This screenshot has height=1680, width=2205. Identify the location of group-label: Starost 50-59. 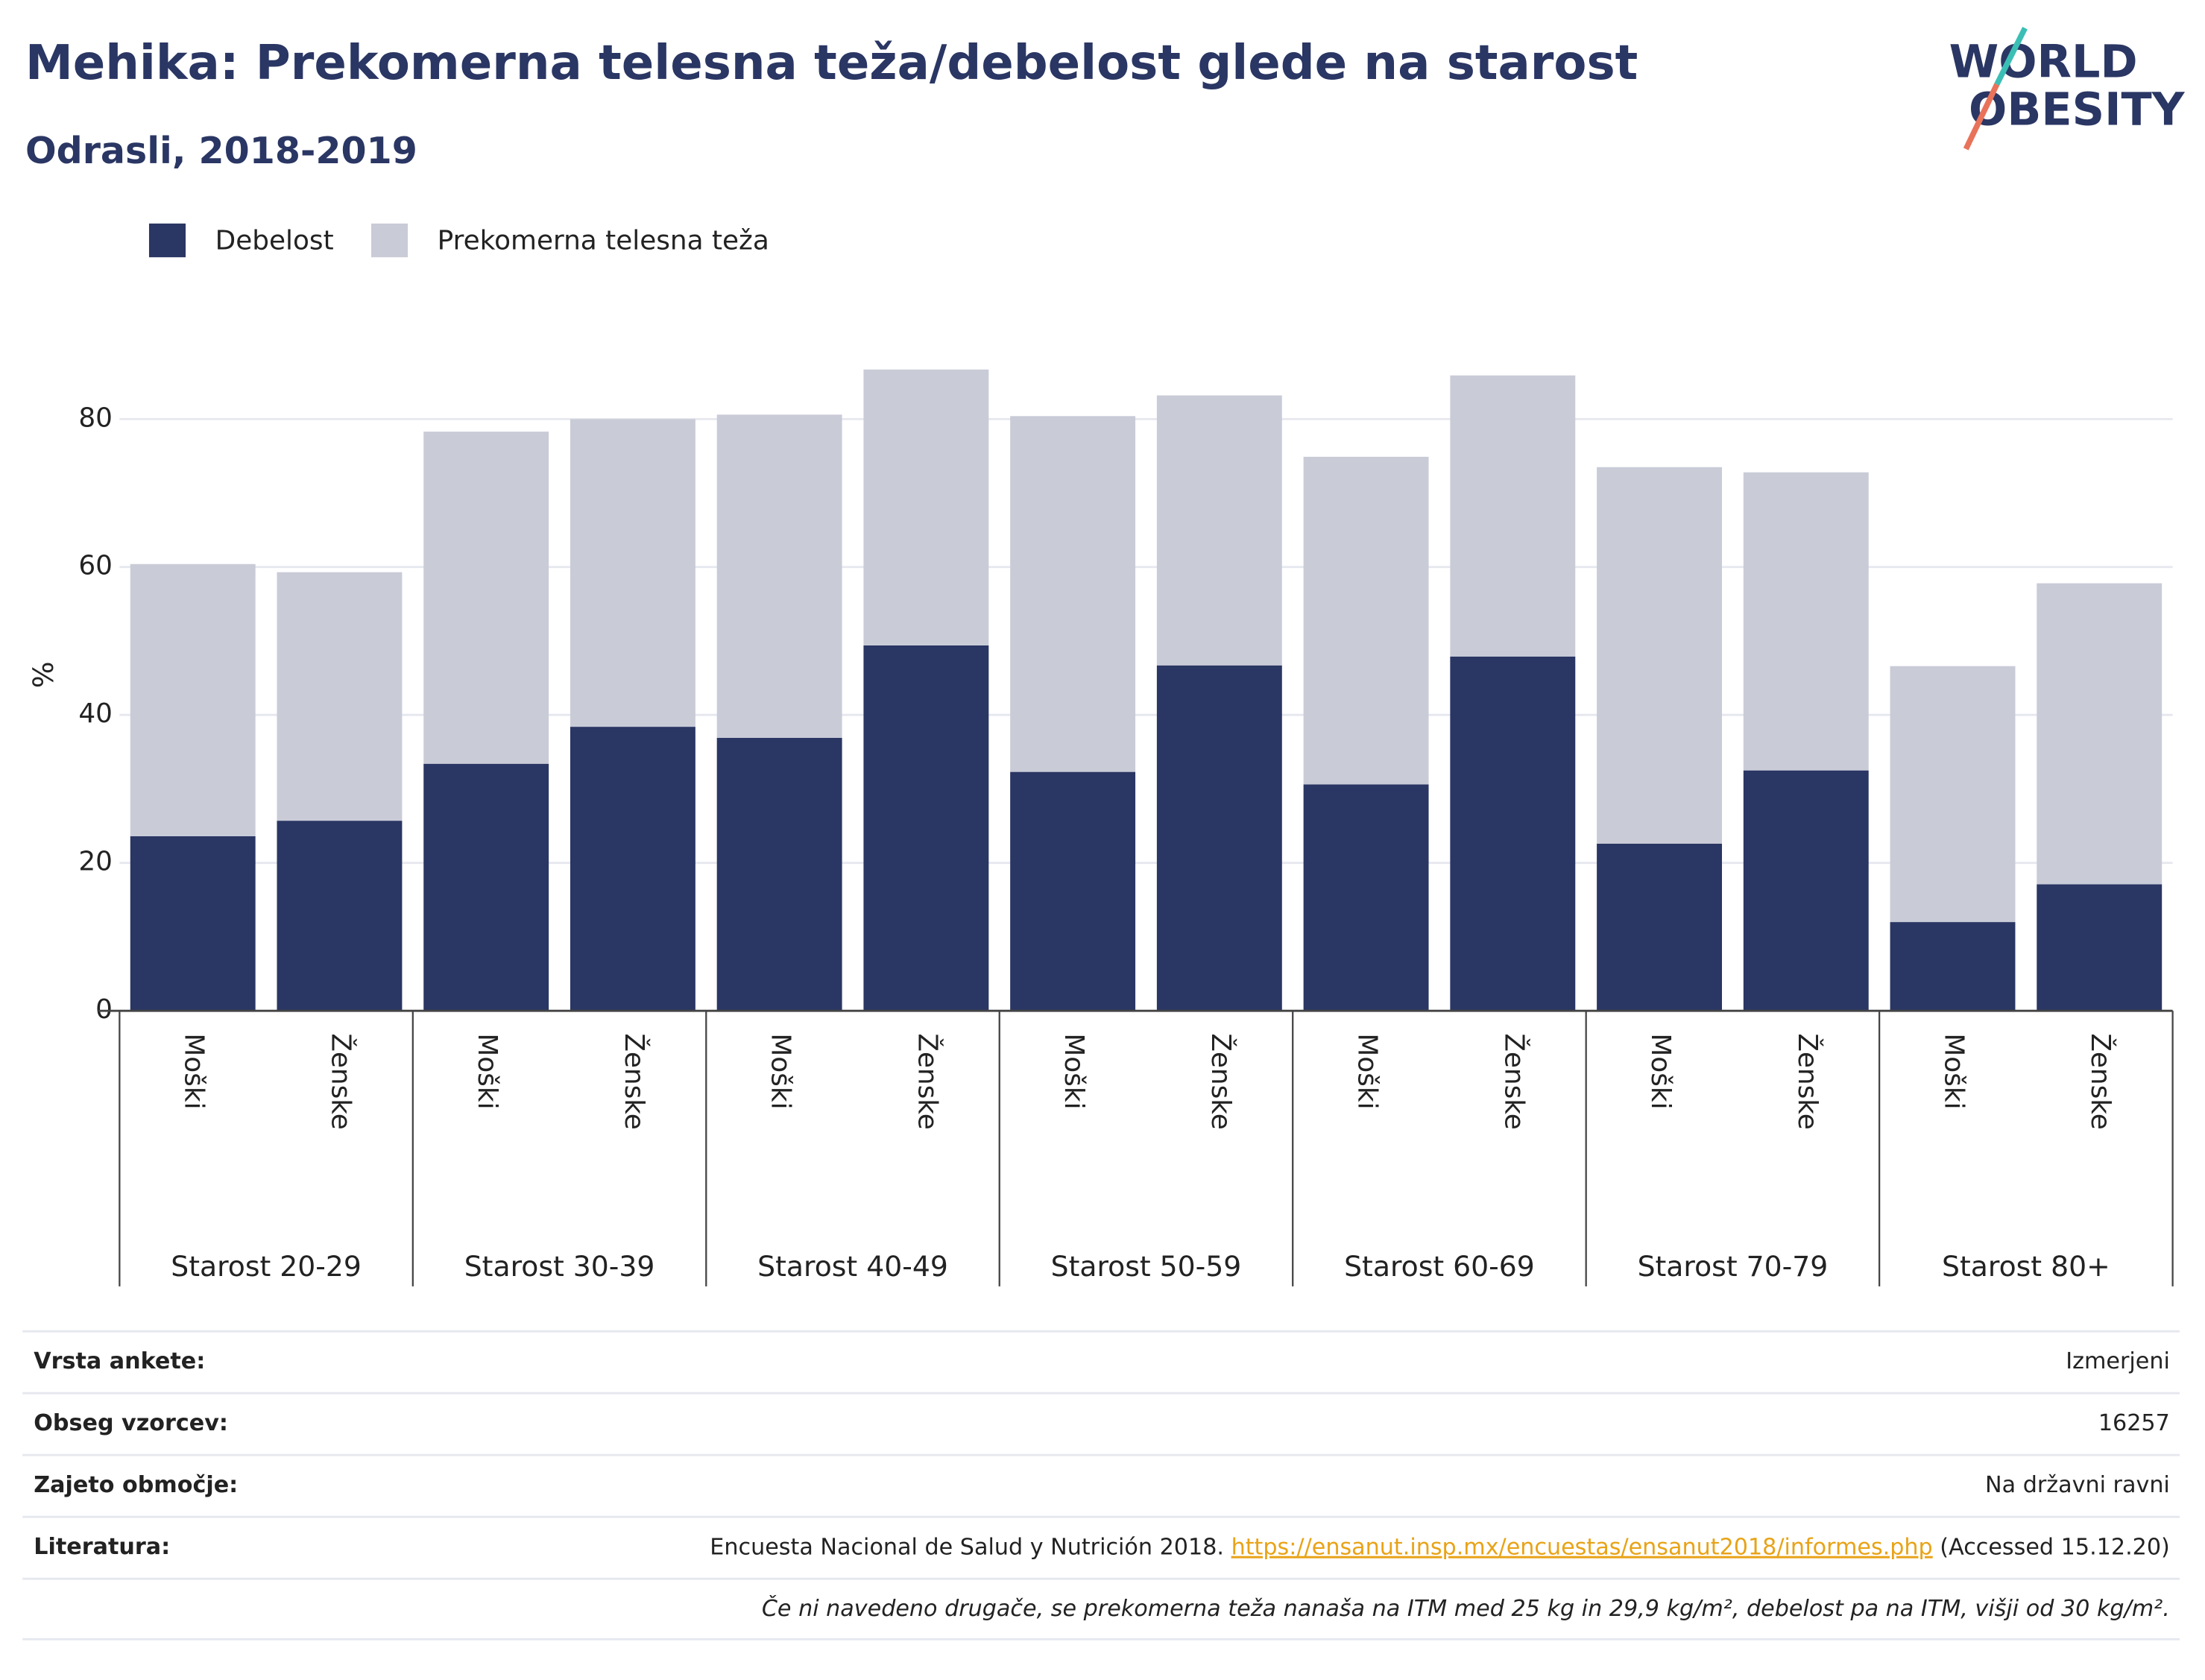
(1146, 1266).